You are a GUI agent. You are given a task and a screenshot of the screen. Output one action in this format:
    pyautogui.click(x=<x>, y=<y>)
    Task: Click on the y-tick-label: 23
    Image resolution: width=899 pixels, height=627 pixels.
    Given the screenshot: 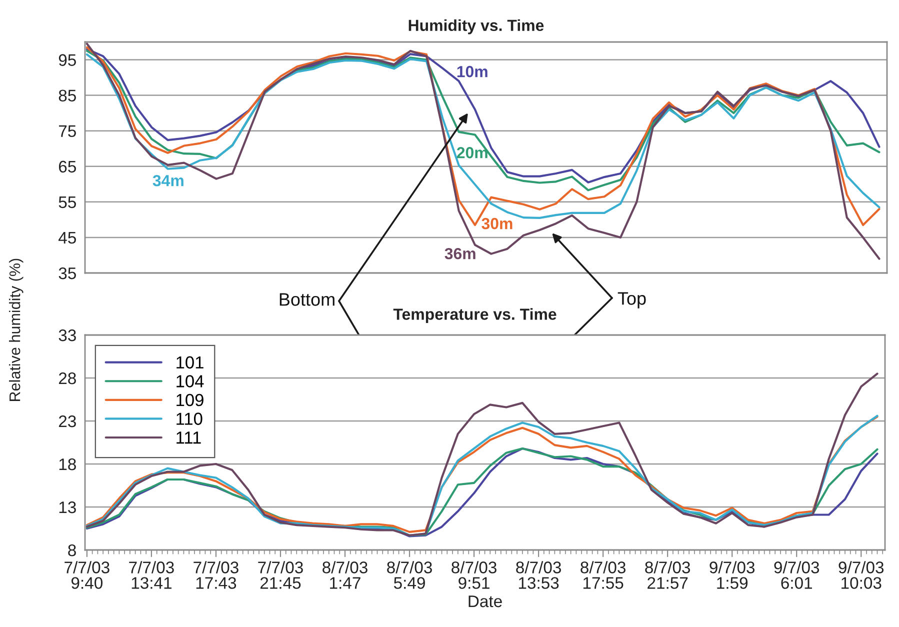 What is the action you would take?
    pyautogui.click(x=67, y=421)
    